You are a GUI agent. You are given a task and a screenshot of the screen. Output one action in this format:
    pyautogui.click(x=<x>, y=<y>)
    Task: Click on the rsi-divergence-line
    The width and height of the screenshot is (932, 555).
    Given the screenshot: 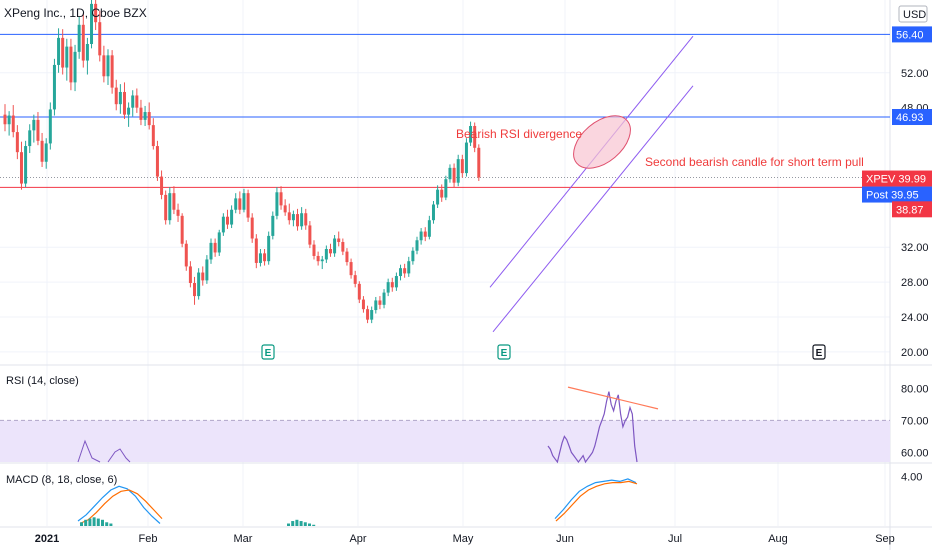 What is the action you would take?
    pyautogui.click(x=613, y=398)
    